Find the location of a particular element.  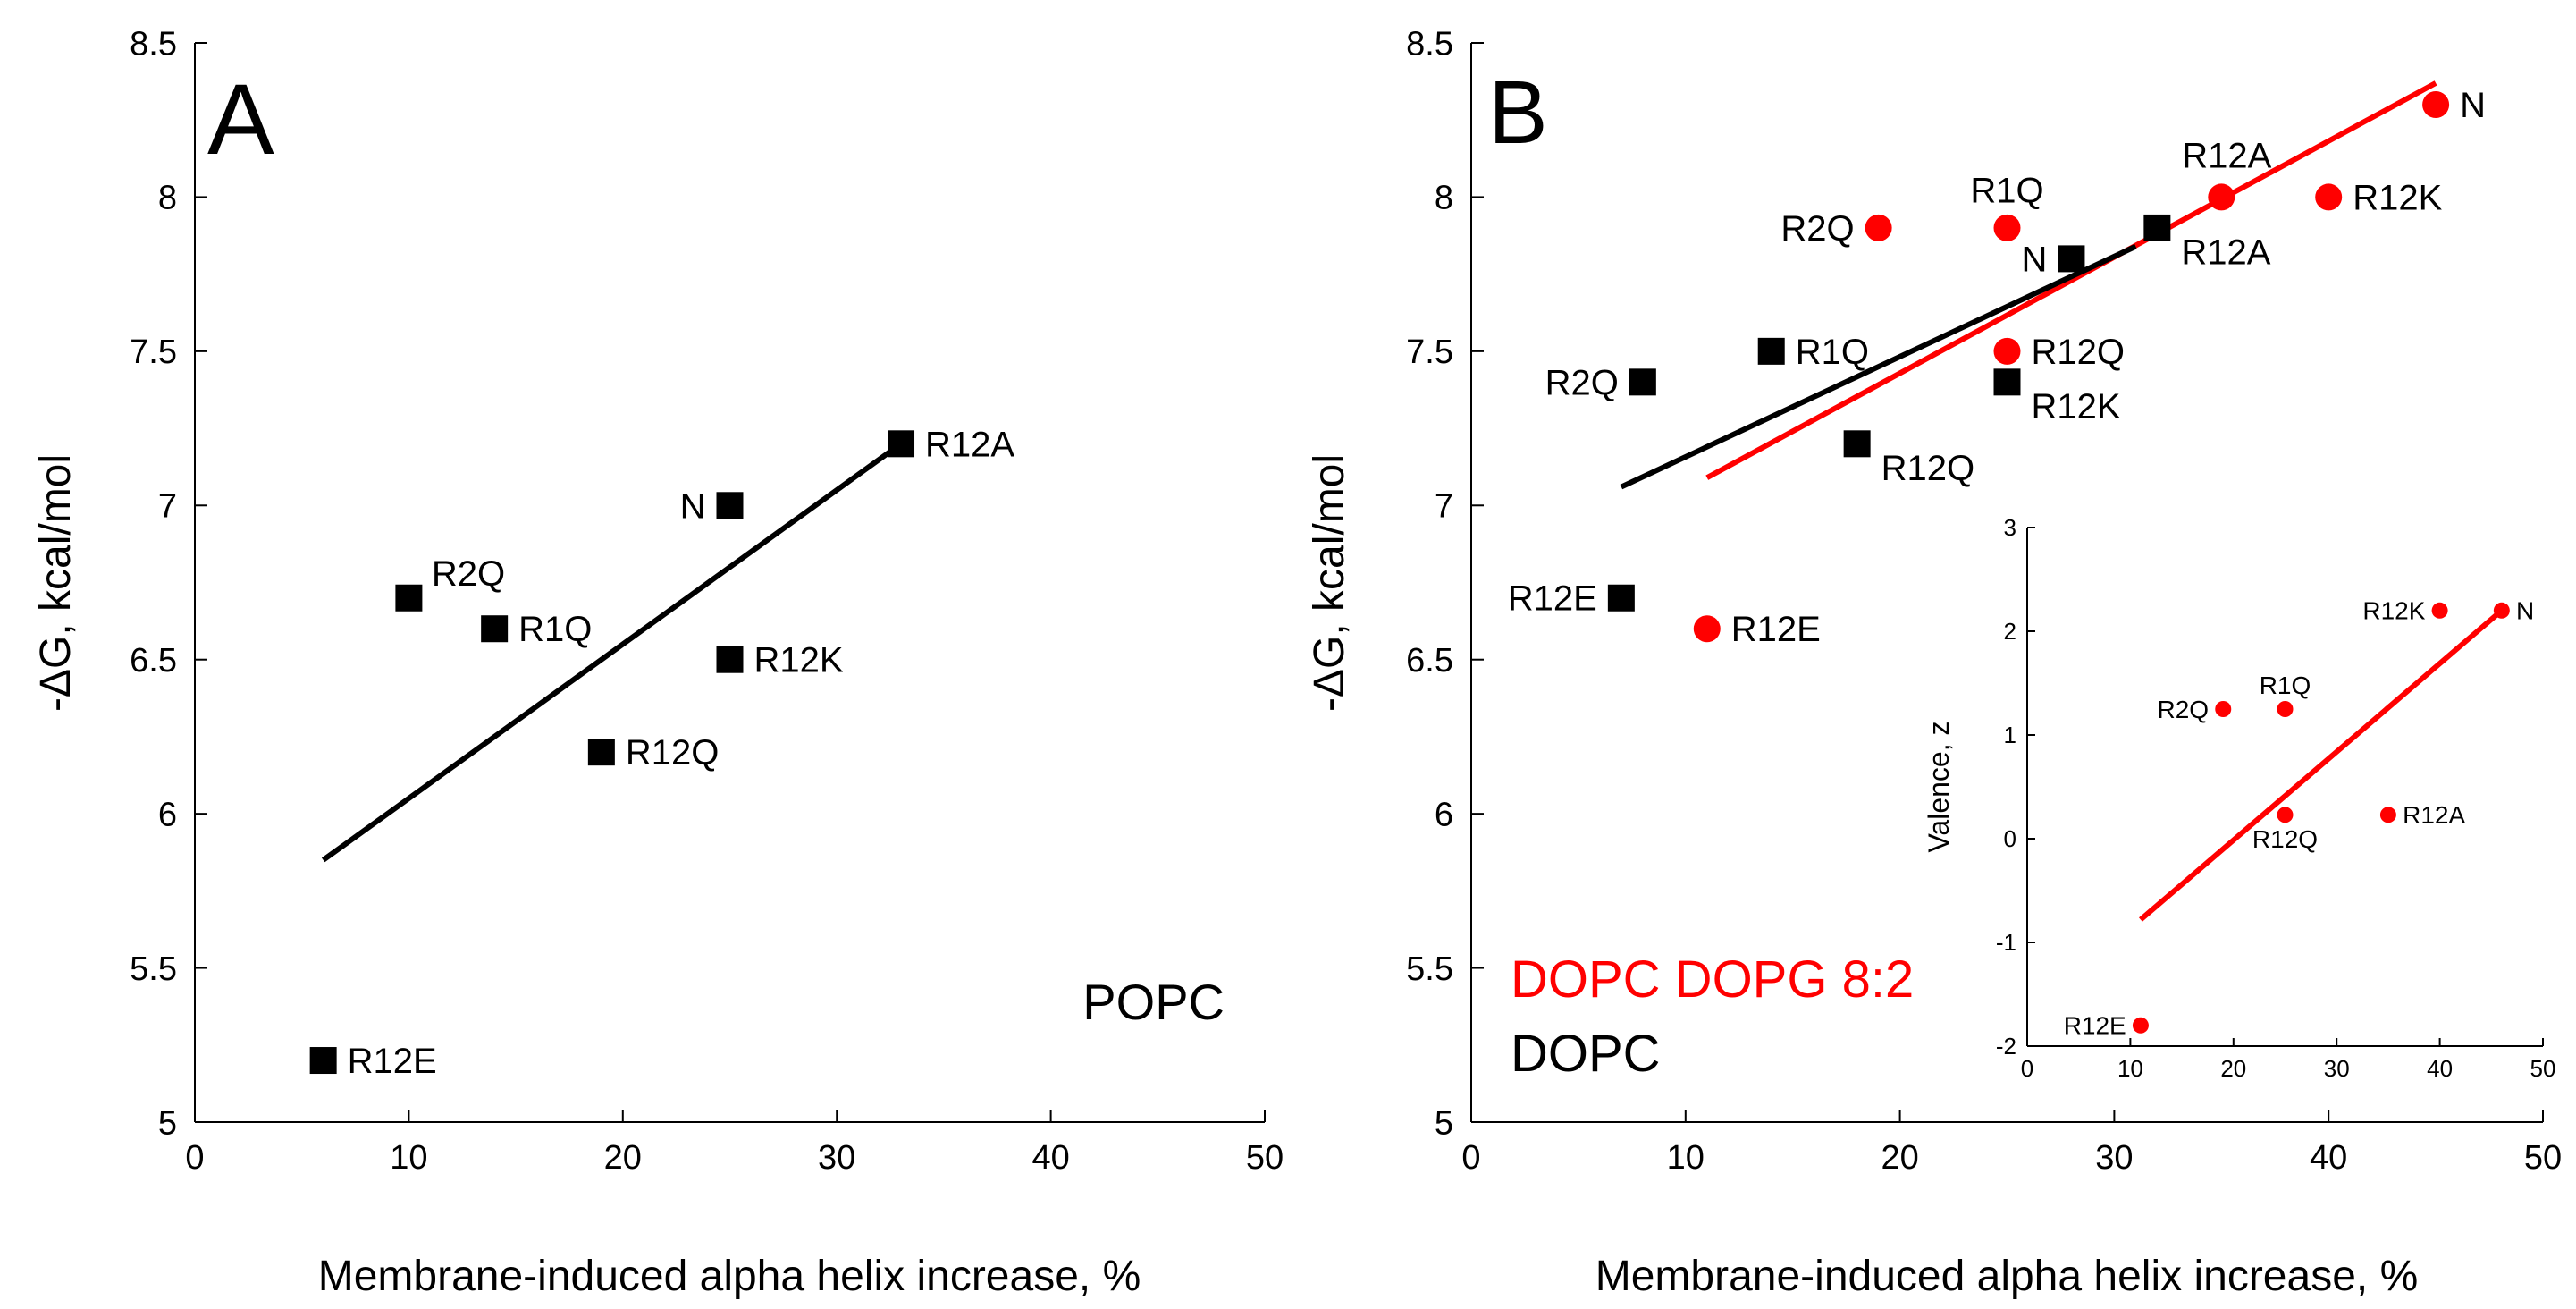

panel-b-legend-dopc-dopg: DOPC DOPG 8:2 is located at coordinates (1713, 979).